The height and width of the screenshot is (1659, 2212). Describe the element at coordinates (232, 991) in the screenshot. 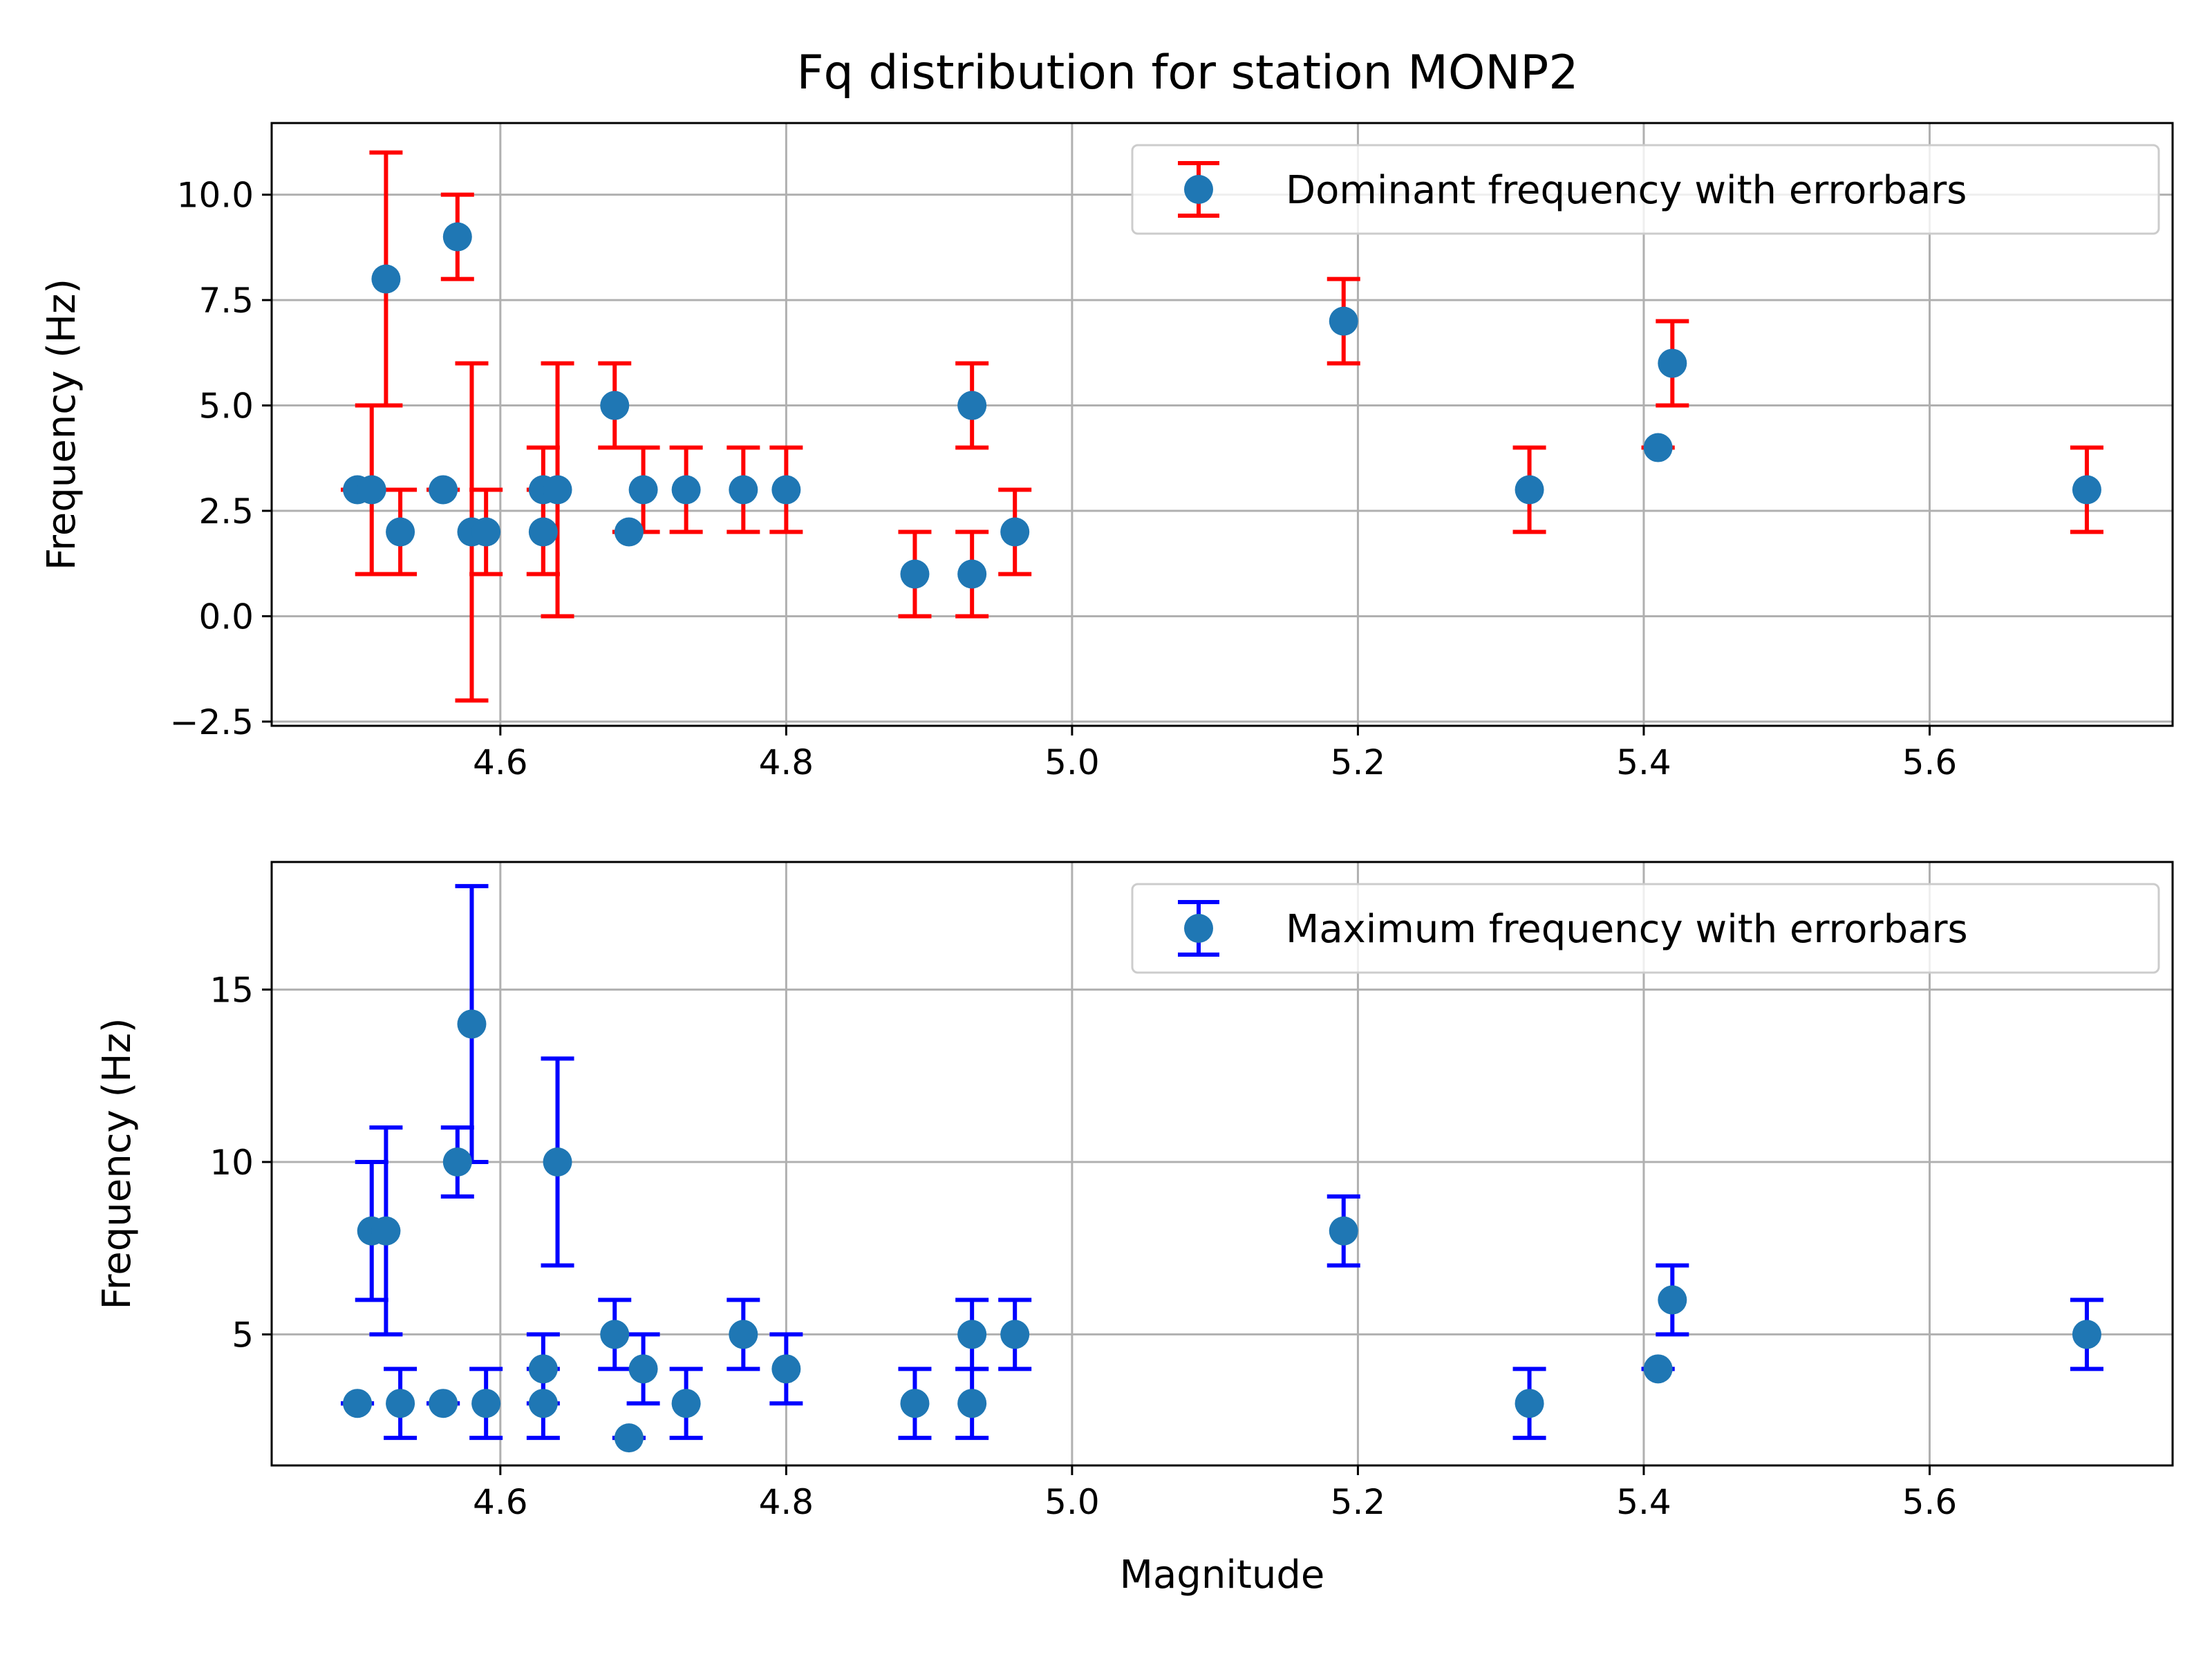

I see `y-tick-label: 15` at that location.